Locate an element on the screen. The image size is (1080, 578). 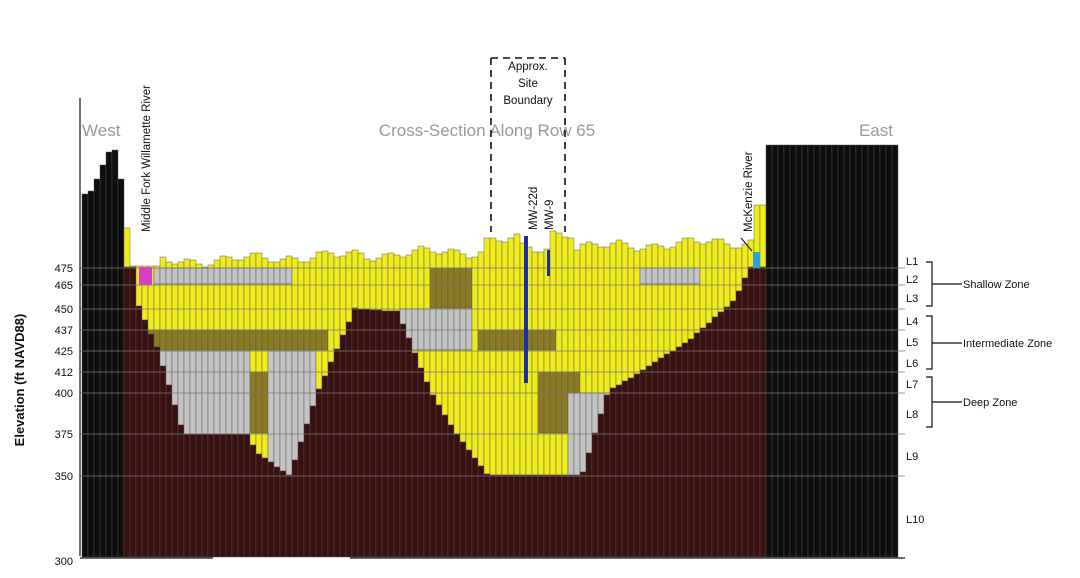
layer-label-l4: L4 is located at coordinates (912, 322).